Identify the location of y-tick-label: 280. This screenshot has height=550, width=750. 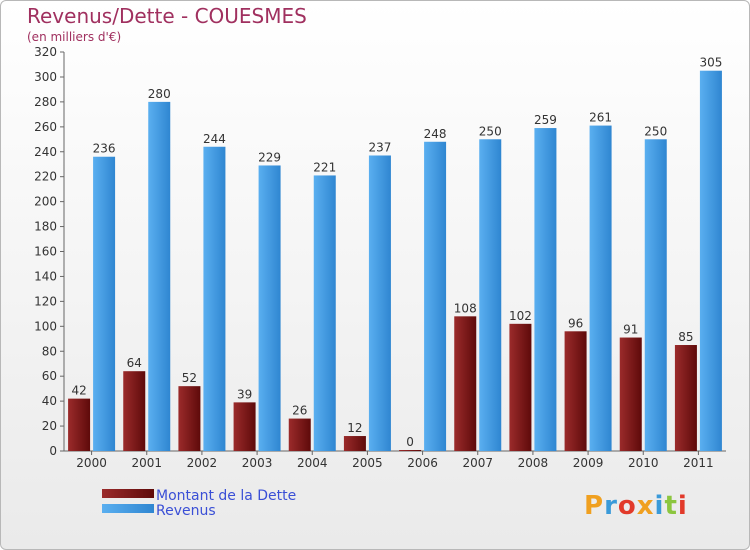
(45, 102).